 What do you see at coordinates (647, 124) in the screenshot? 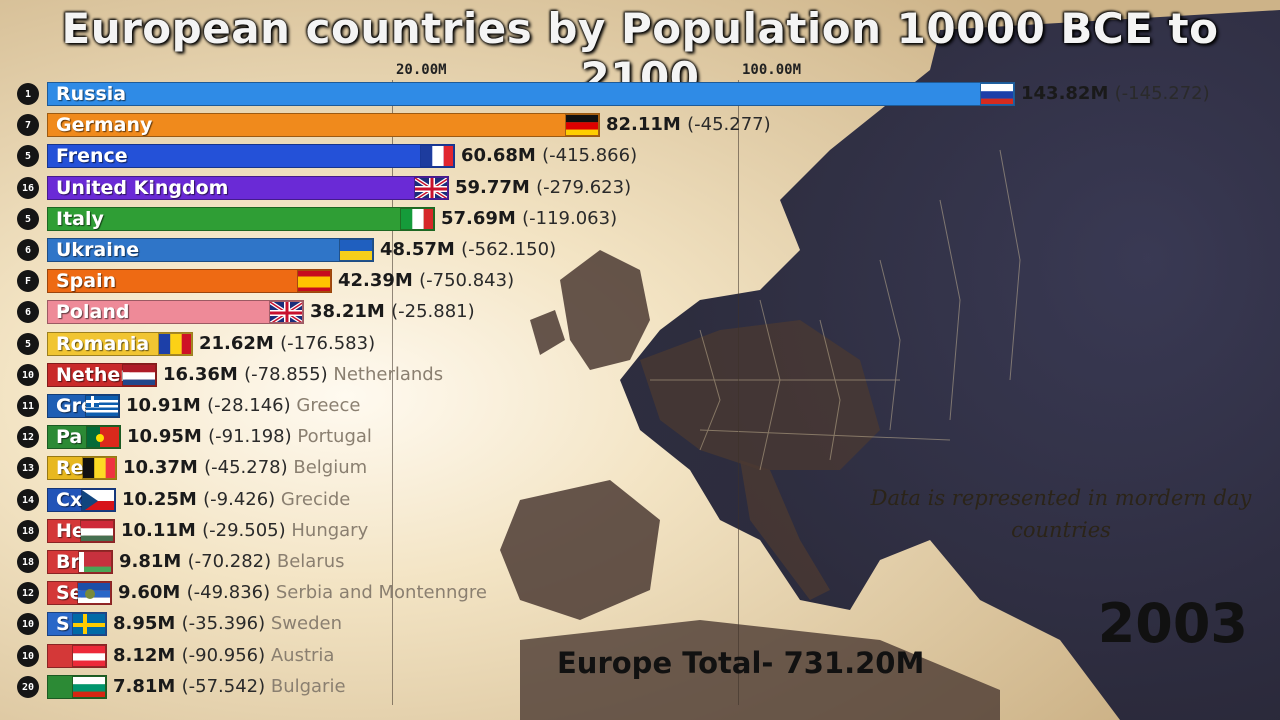
I see `value-number: 82.11M` at bounding box center [647, 124].